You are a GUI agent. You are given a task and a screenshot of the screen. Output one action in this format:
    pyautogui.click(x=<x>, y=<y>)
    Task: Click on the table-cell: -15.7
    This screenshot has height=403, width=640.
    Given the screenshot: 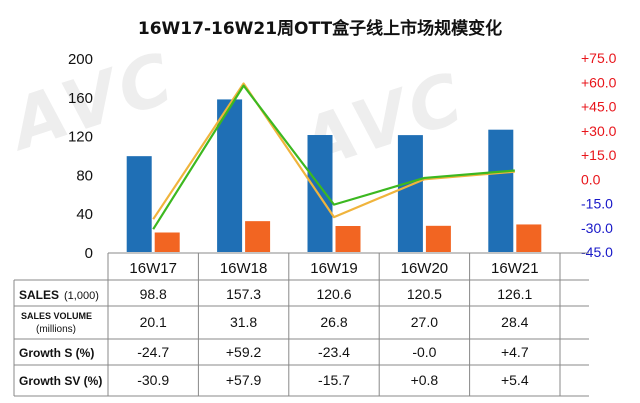 What is the action you would take?
    pyautogui.click(x=334, y=380)
    